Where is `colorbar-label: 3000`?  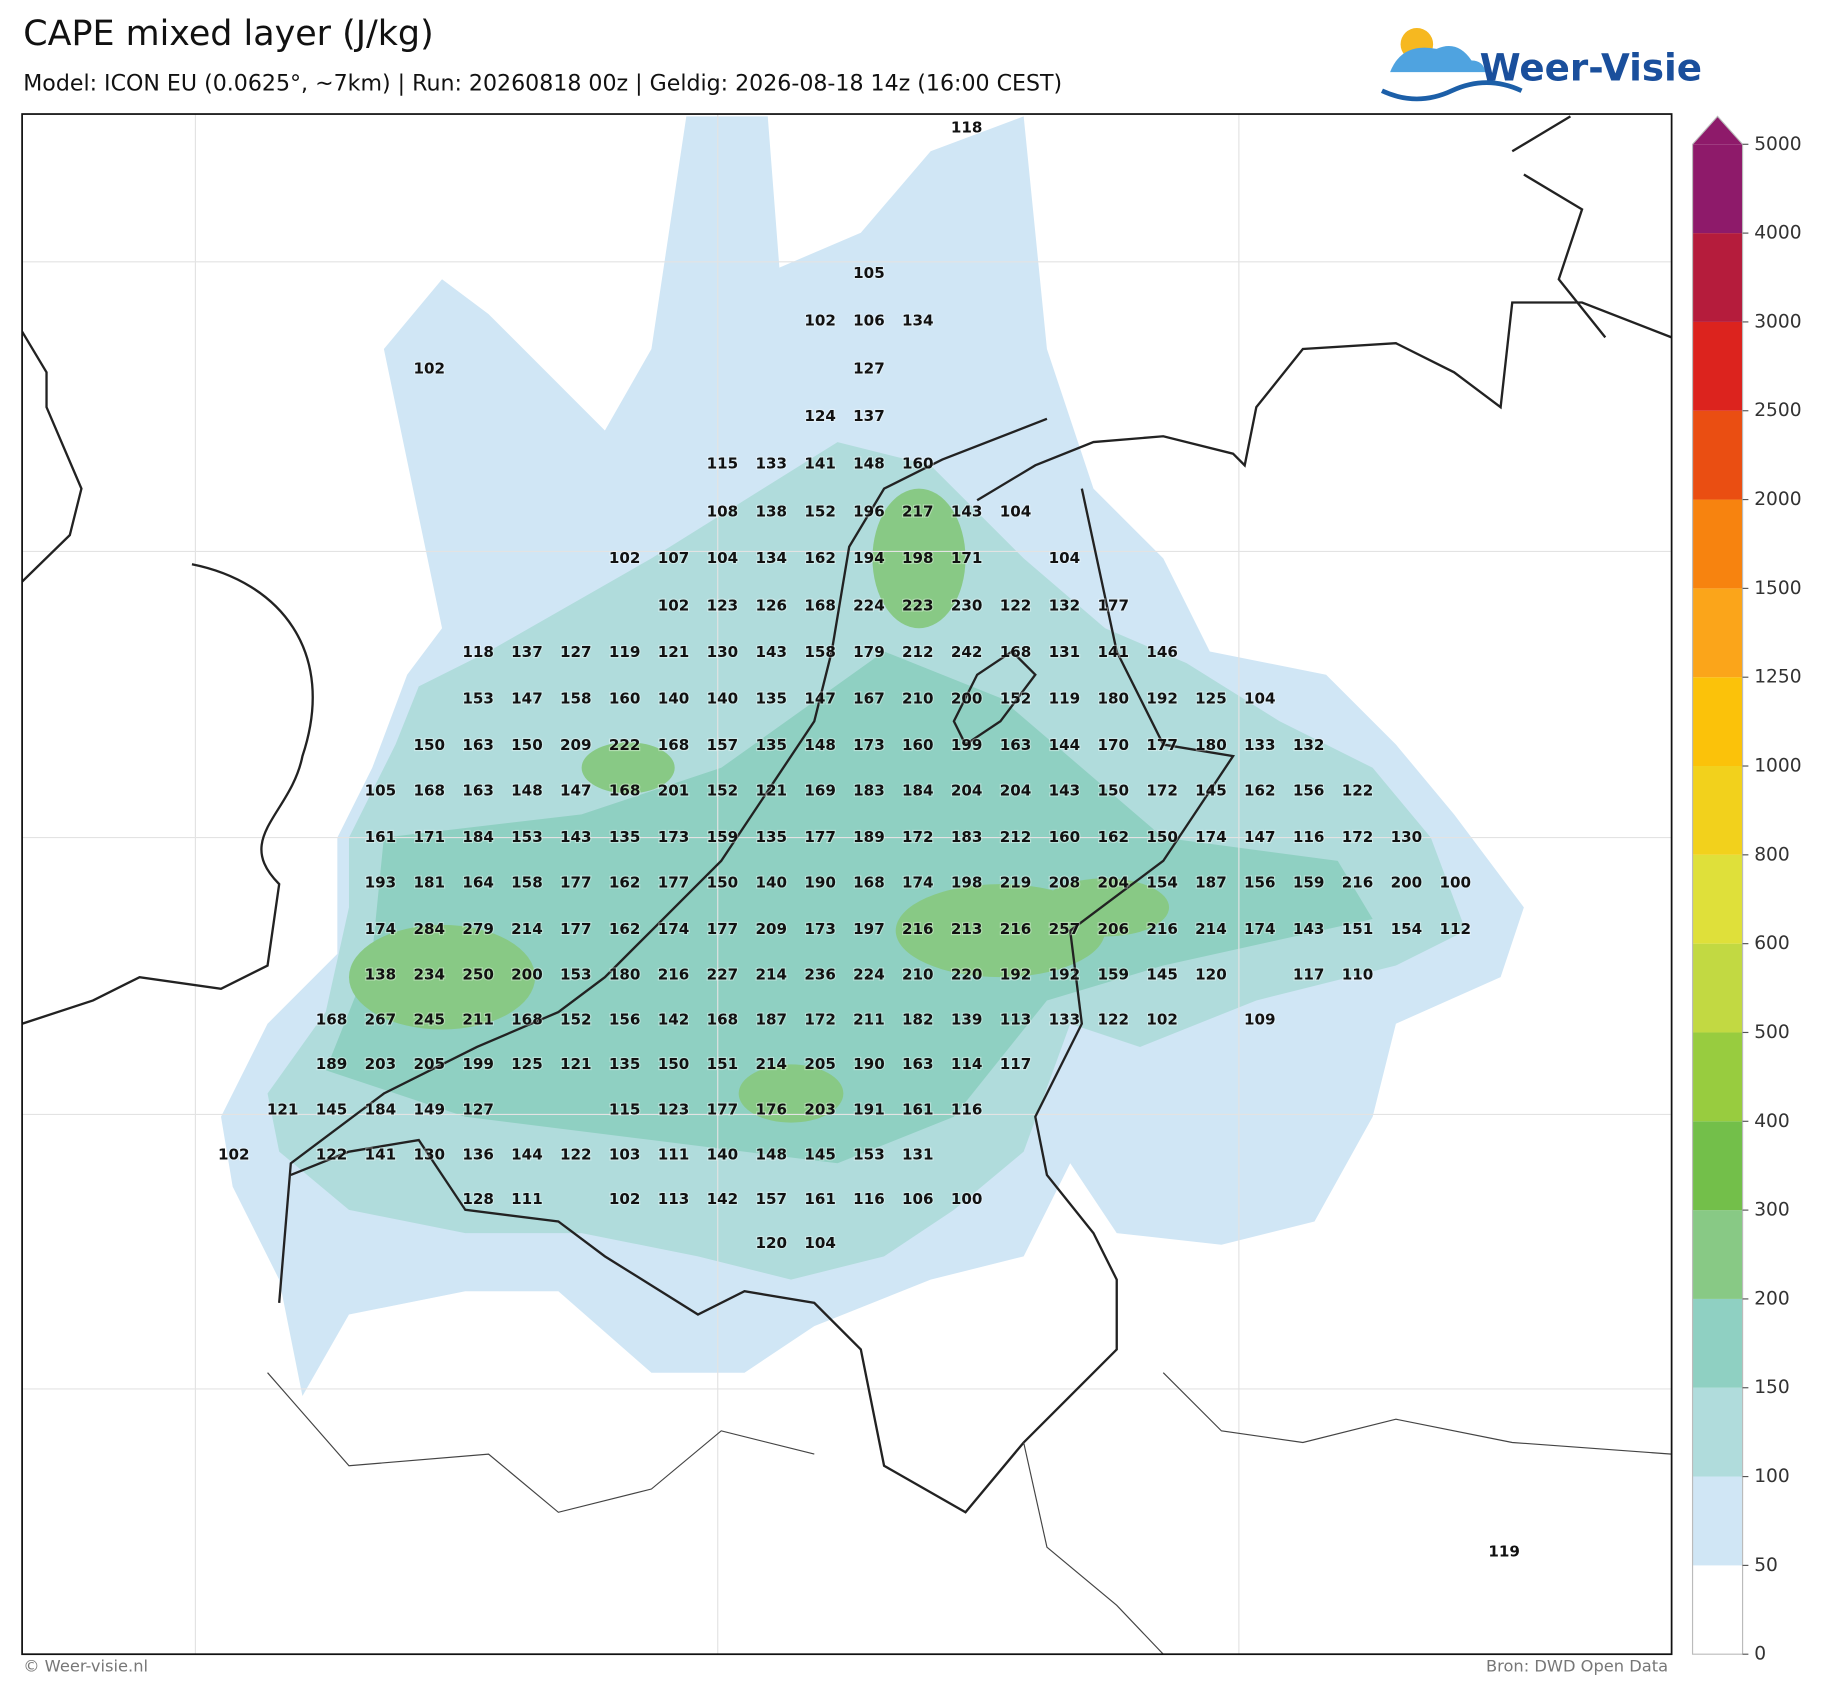 colorbar-label: 3000 is located at coordinates (1777, 321).